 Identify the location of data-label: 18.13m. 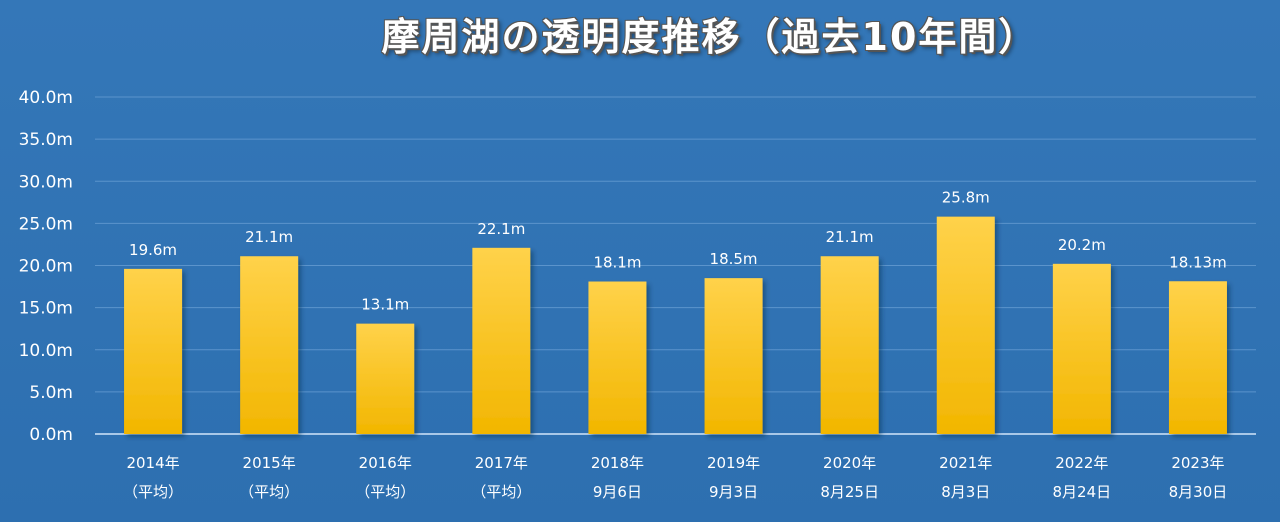
(1198, 262).